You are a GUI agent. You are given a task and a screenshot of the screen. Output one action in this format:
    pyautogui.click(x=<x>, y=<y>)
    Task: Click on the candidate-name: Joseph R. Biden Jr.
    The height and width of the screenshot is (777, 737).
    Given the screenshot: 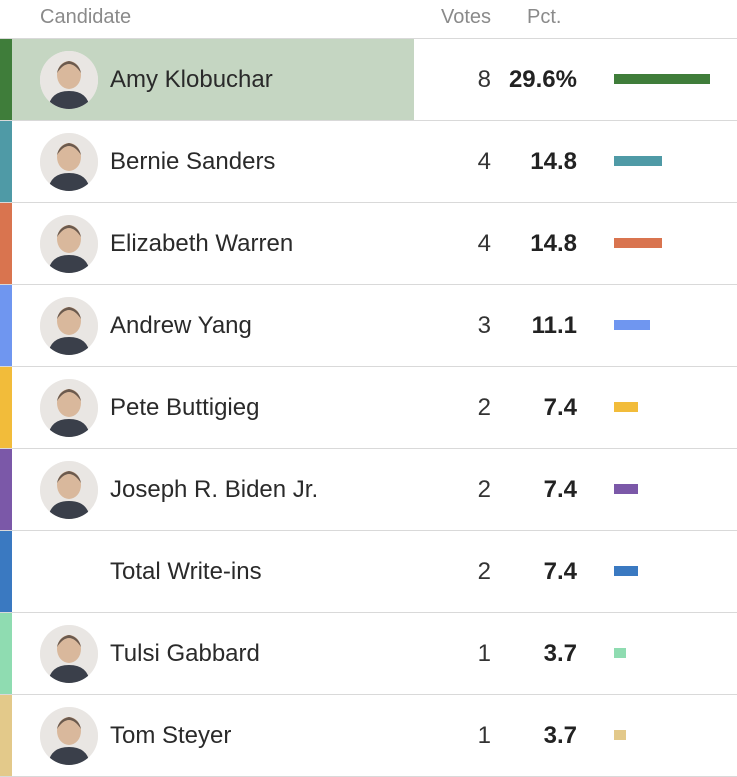 What is the action you would take?
    pyautogui.click(x=214, y=489)
    